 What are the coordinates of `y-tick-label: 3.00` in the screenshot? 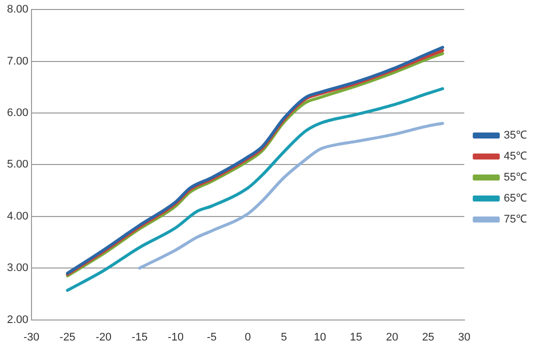 It's located at (17, 268).